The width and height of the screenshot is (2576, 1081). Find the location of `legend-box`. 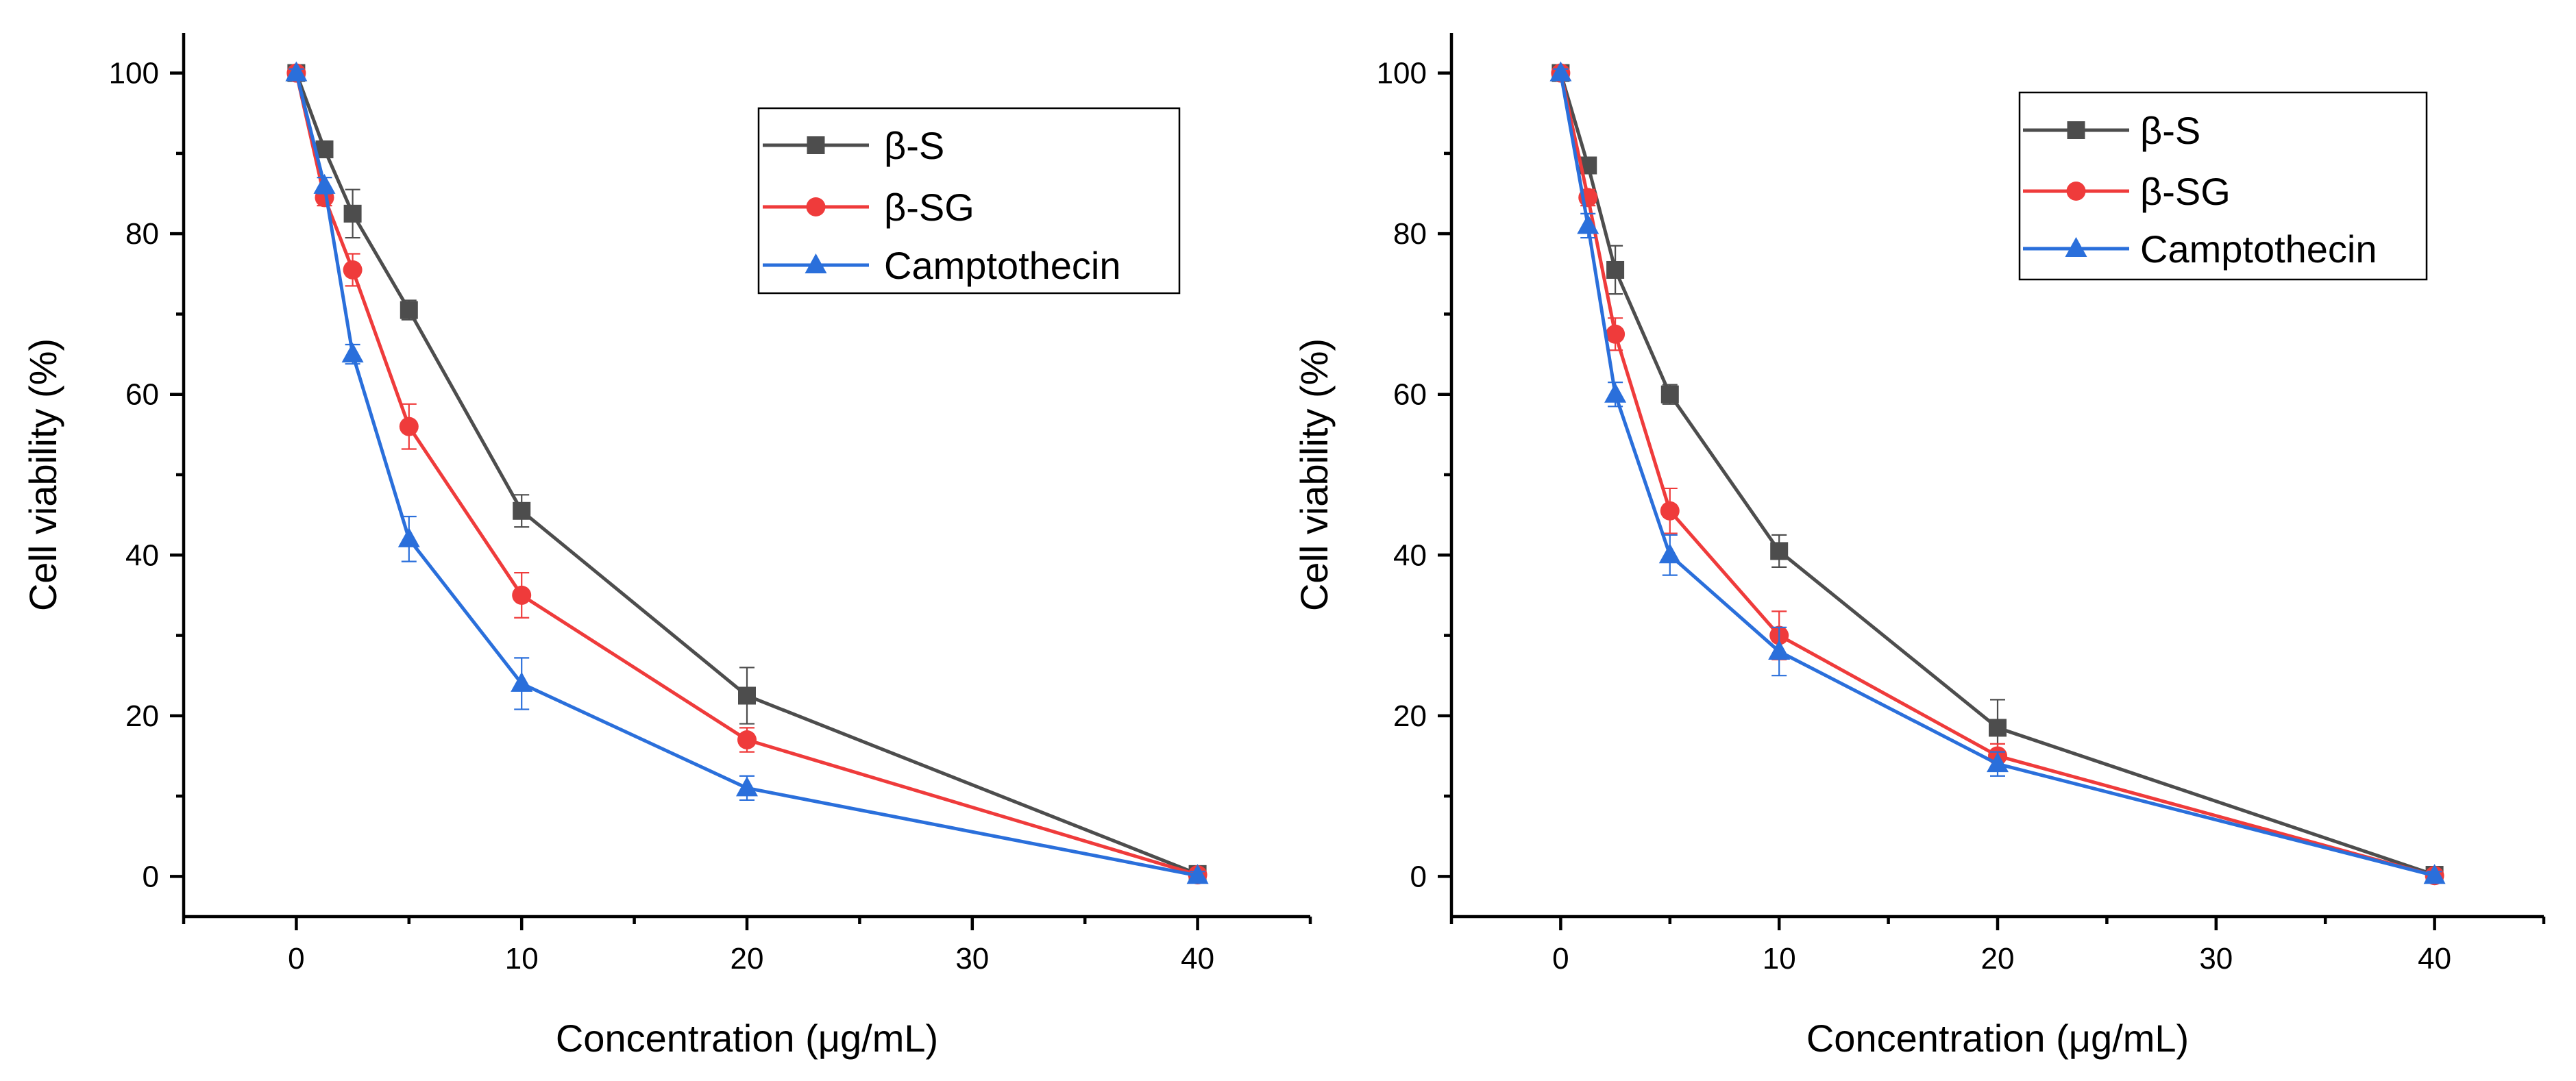

legend-box is located at coordinates (969, 201).